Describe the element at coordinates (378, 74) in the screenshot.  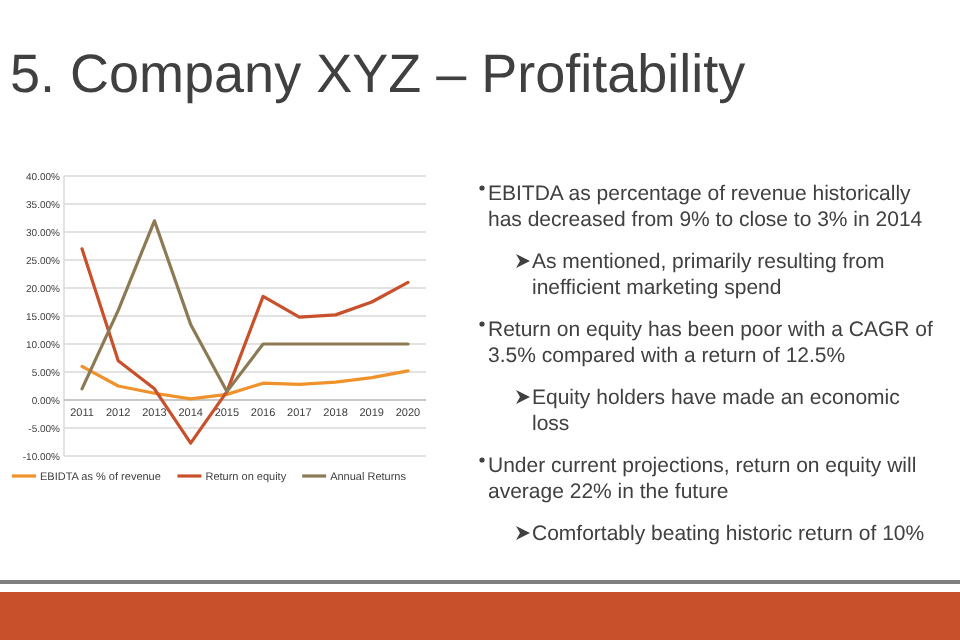
I see `chart-title: 5. Company XYZ – Profitability` at that location.